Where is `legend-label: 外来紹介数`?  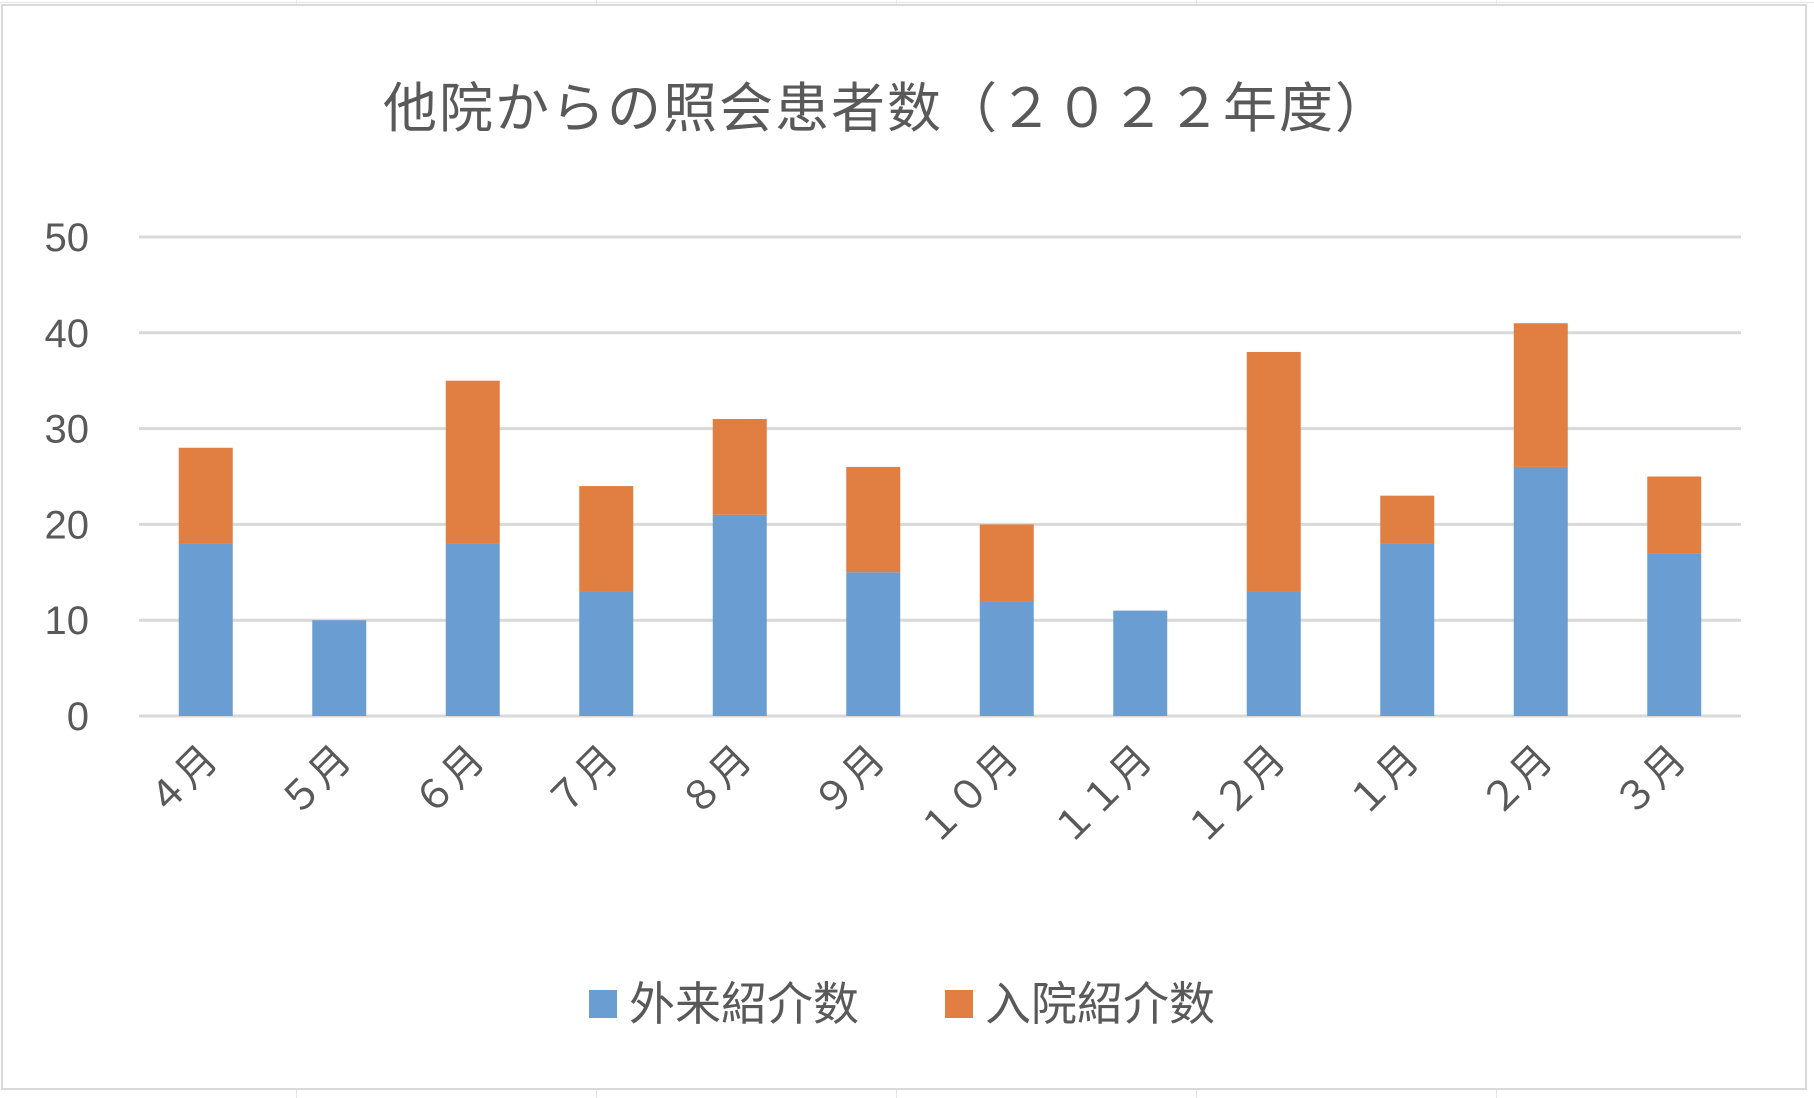
legend-label: 外来紹介数 is located at coordinates (744, 1004).